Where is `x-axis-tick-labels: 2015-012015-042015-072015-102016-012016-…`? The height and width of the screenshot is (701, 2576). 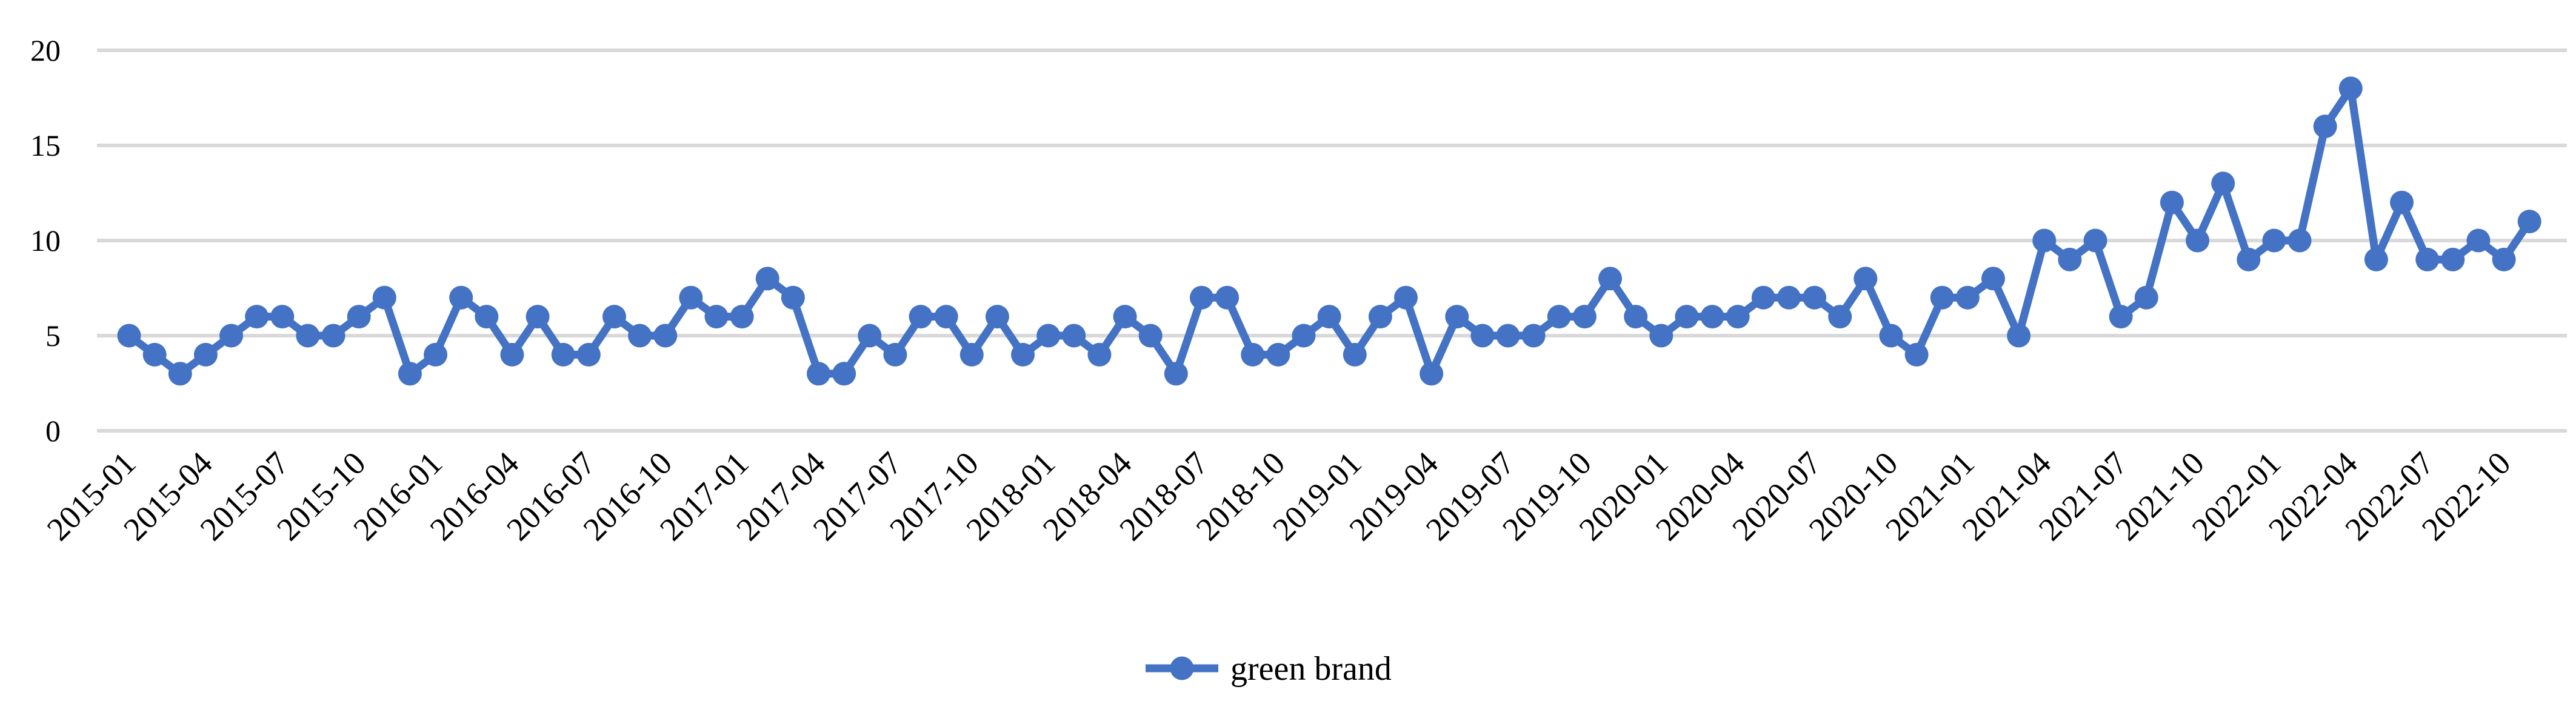 x-axis-tick-labels: 2015-012015-042015-072015-102016-012016-… is located at coordinates (1279, 496).